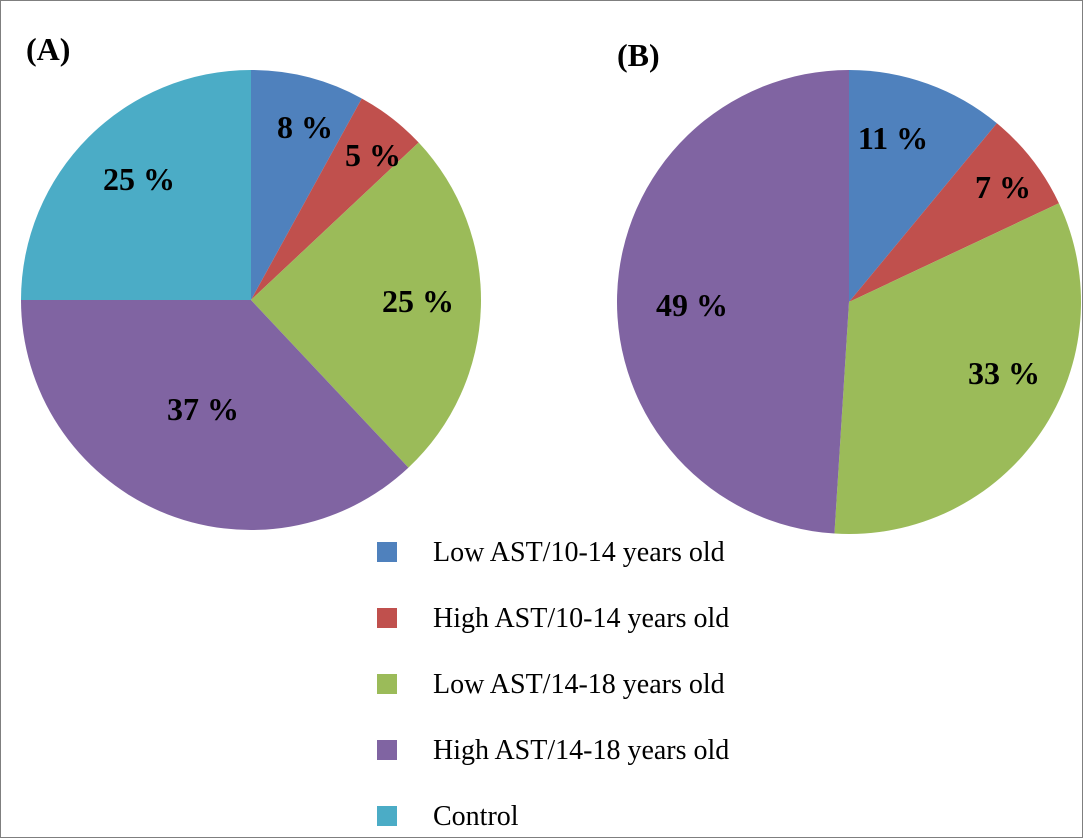 This screenshot has height=838, width=1083. What do you see at coordinates (305, 127) in the screenshot?
I see `pie-a-slice-label-0: 8 %` at bounding box center [305, 127].